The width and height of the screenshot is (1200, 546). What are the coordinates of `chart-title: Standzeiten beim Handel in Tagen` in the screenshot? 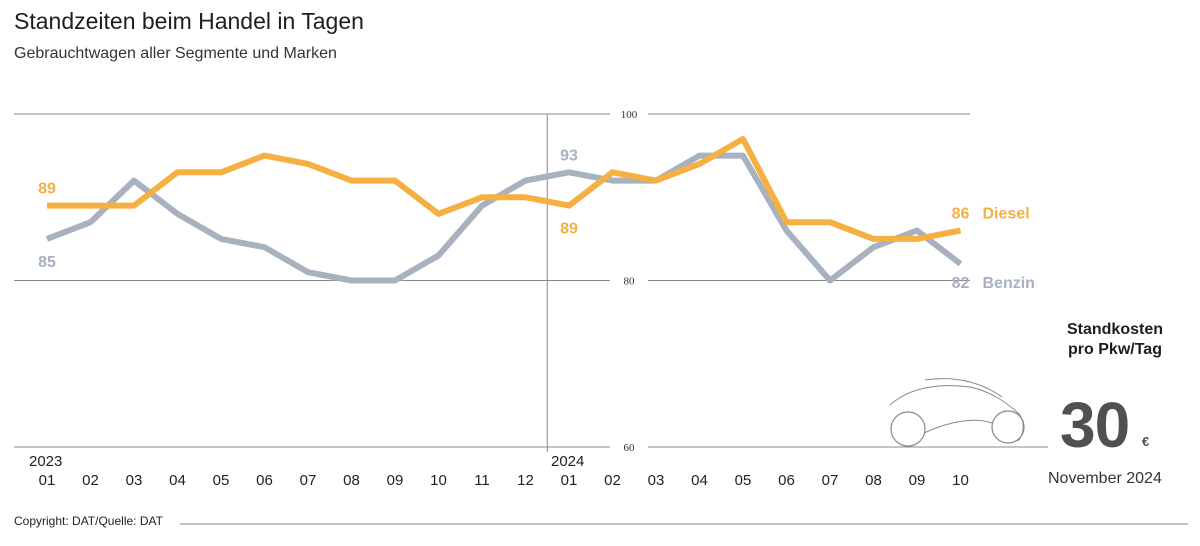 It's located at (189, 21).